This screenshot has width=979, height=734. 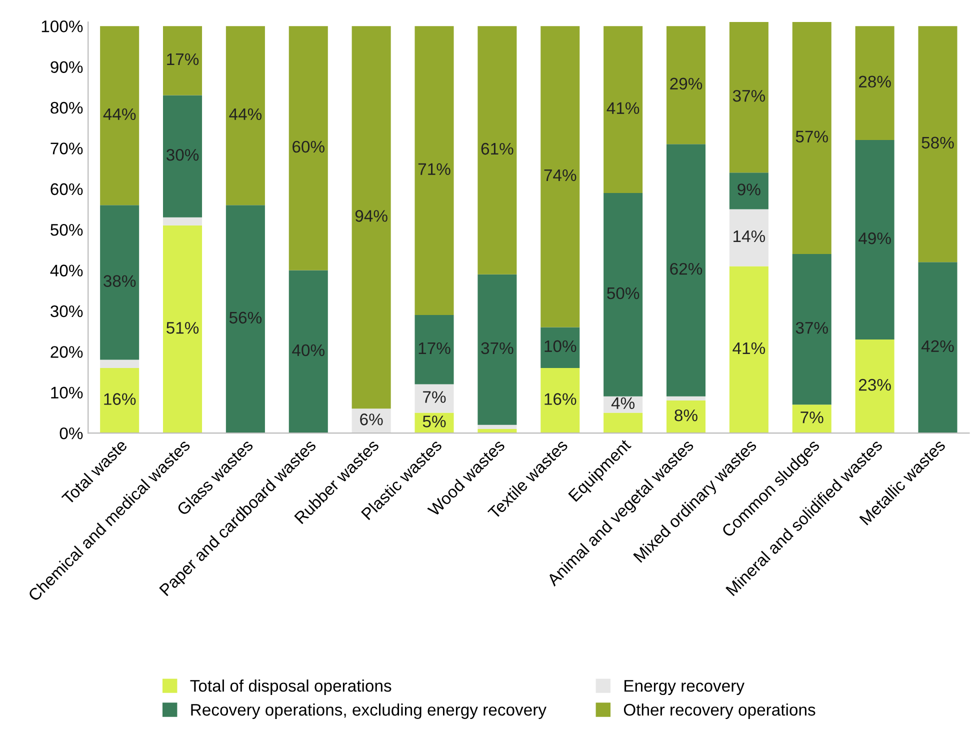 I want to click on data-label: 28%, so click(x=874, y=82).